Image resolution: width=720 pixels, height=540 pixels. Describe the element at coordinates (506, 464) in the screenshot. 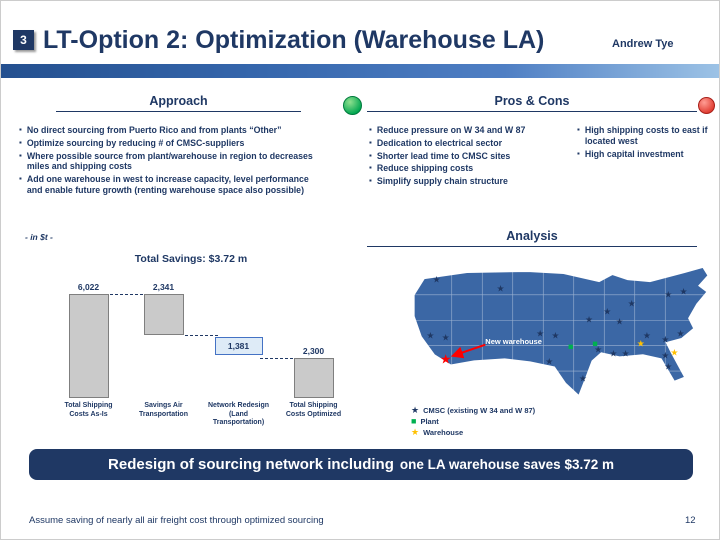

I see `banner-text-secondary: one LA warehouse saves $3.72 m` at that location.